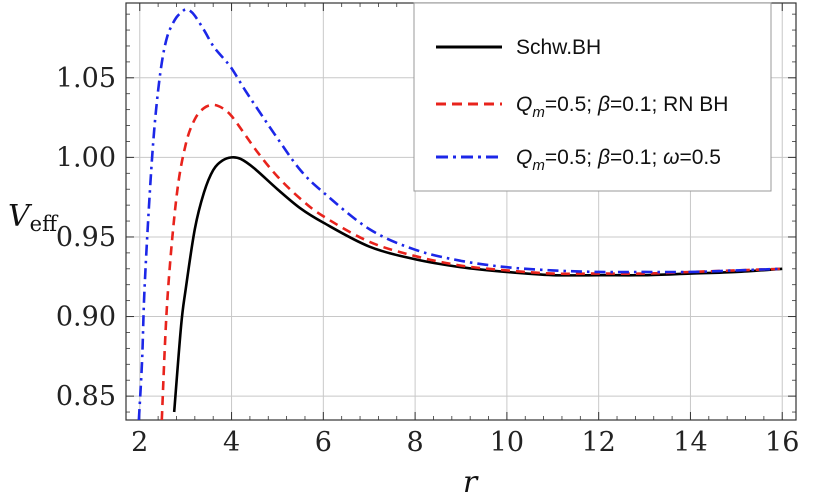 The width and height of the screenshot is (814, 503). I want to click on legend-label-schw: Schw.BH, so click(558, 47).